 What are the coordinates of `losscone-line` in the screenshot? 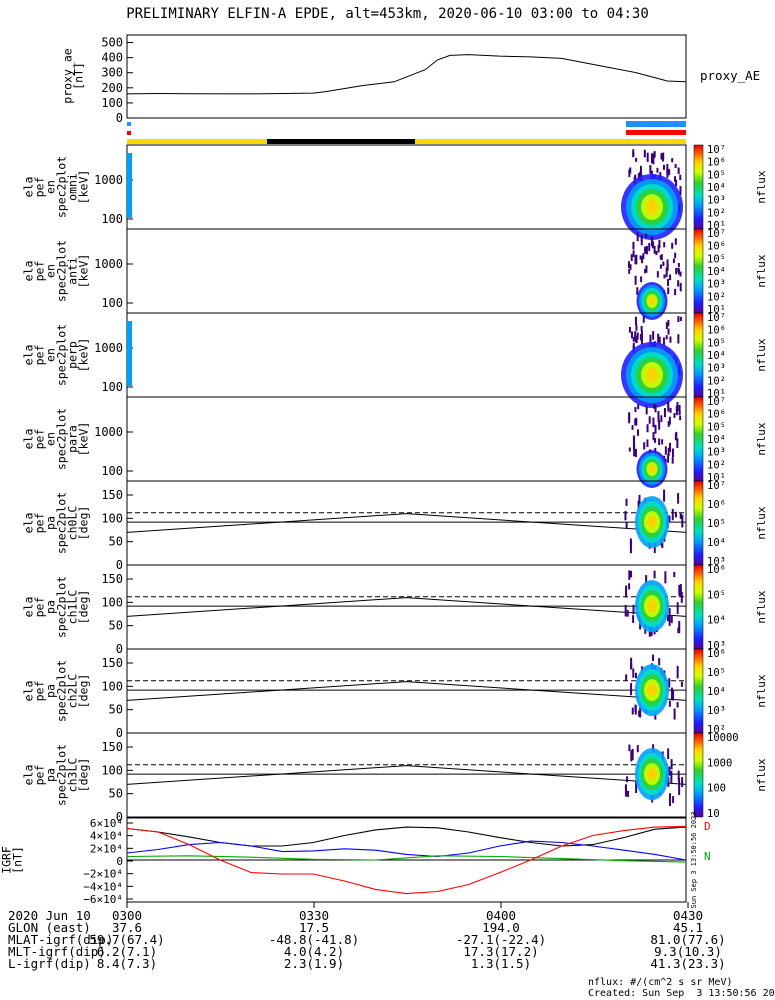 It's located at (406, 775).